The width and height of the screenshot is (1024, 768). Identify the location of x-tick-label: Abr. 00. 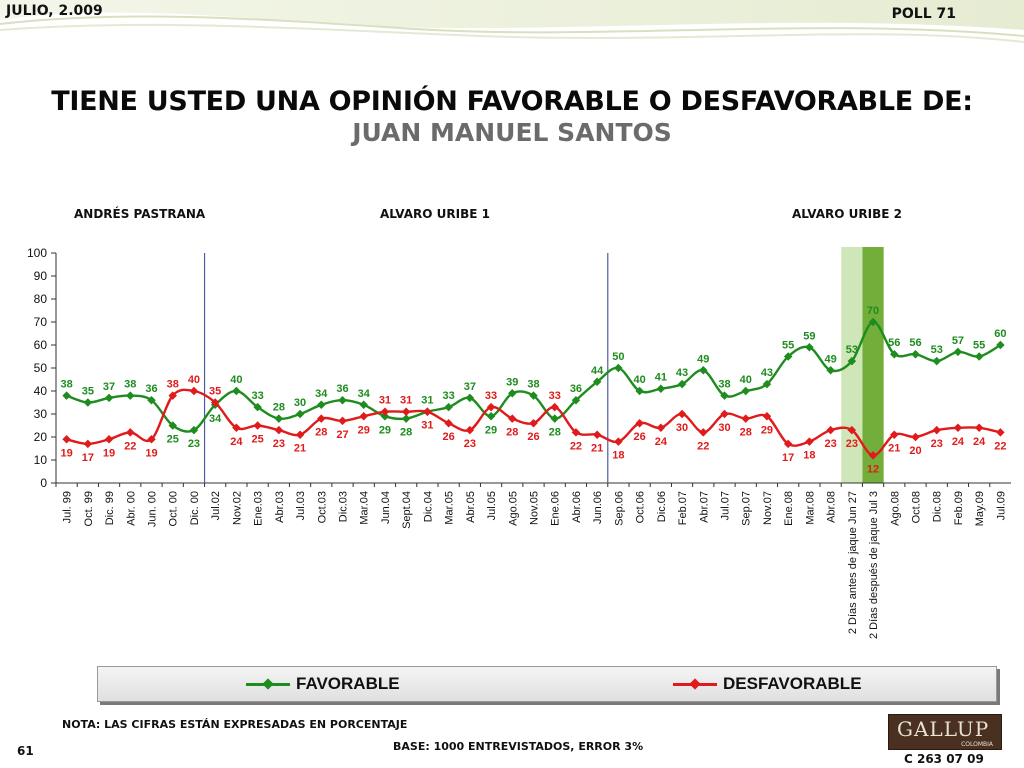
(131, 508).